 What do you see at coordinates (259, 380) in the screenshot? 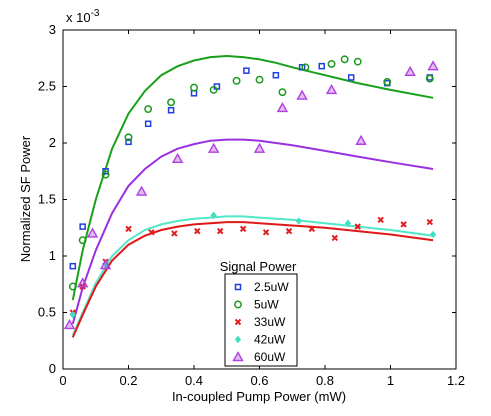
I see `x-tick-label: 0.6` at bounding box center [259, 380].